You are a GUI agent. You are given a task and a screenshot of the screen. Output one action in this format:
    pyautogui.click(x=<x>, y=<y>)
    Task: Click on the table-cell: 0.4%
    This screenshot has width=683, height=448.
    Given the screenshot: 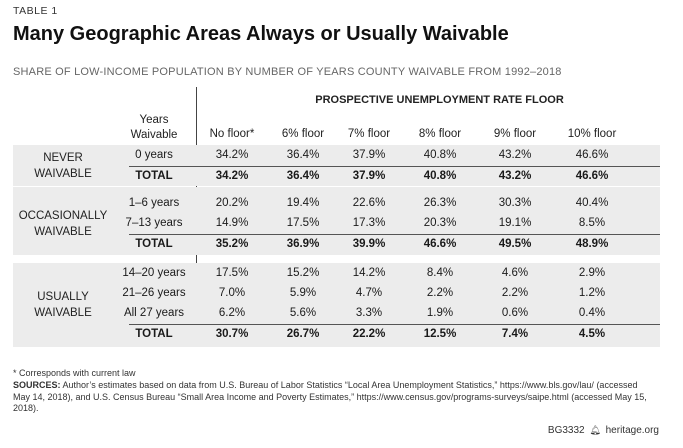 What is the action you would take?
    pyautogui.click(x=592, y=313)
    